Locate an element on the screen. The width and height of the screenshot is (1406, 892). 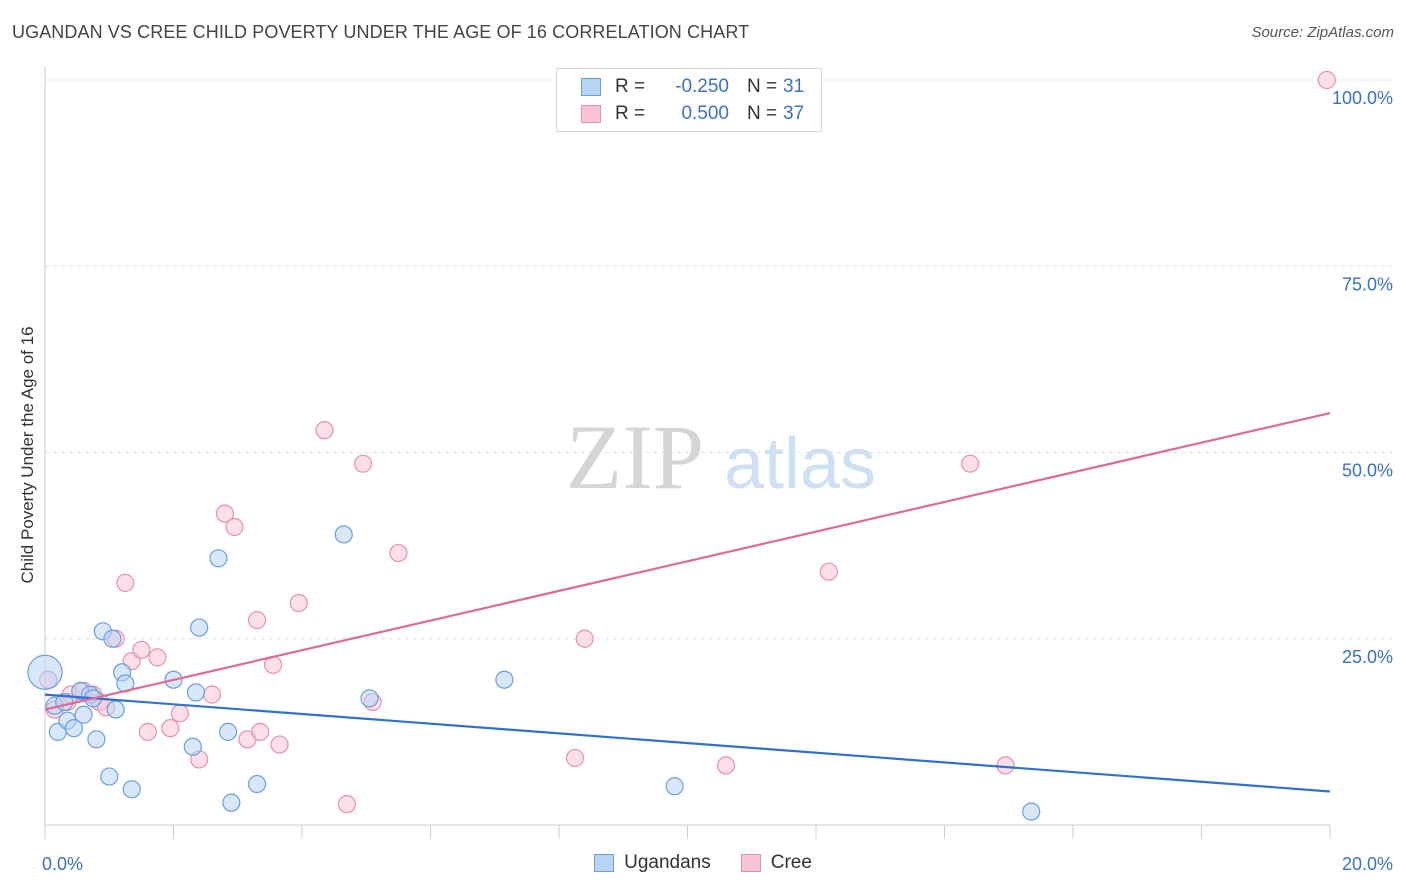
y-tick-label: 75.0% is located at coordinates (1367, 284).